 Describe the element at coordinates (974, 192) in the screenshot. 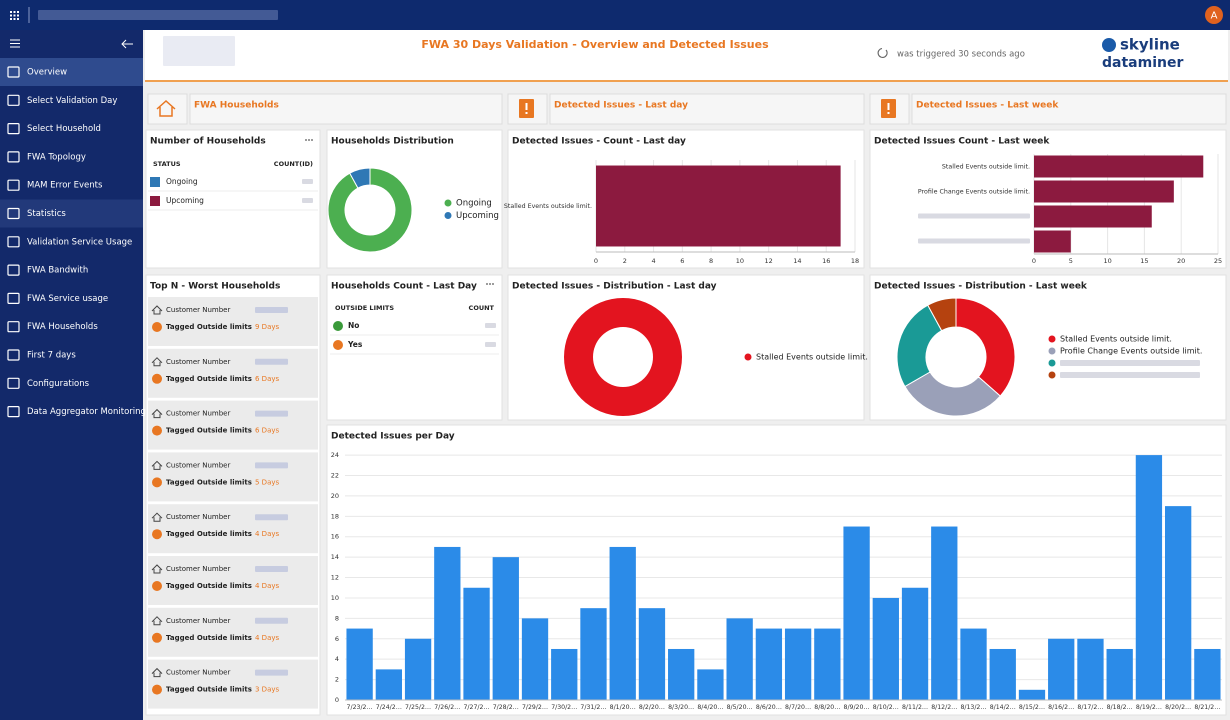

I see `y-tick-label: Profile Change Events outside limit.` at that location.